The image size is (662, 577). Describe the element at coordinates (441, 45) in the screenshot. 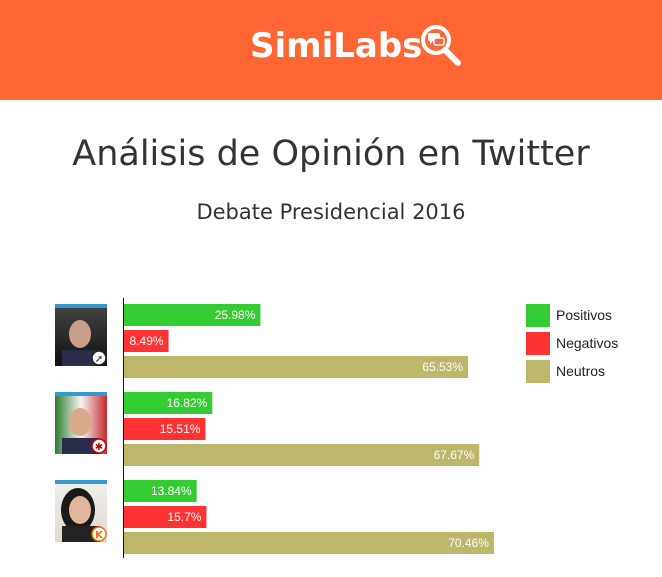

I see `magnifier-chat-icon` at that location.